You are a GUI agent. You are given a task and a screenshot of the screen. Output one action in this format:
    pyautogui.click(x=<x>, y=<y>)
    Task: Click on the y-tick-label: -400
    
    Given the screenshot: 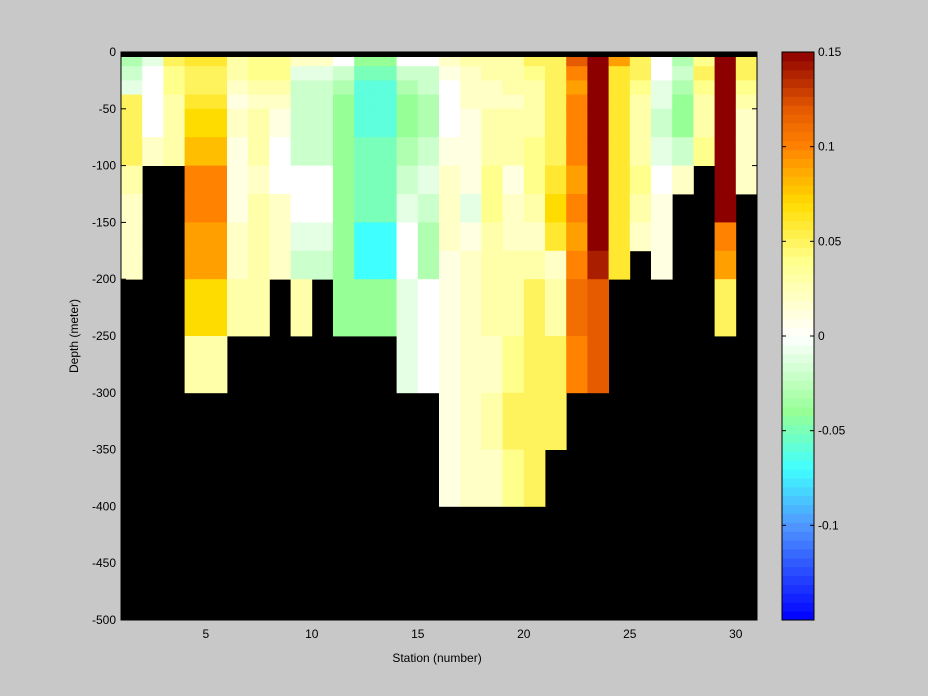 What is the action you would take?
    pyautogui.click(x=104, y=506)
    